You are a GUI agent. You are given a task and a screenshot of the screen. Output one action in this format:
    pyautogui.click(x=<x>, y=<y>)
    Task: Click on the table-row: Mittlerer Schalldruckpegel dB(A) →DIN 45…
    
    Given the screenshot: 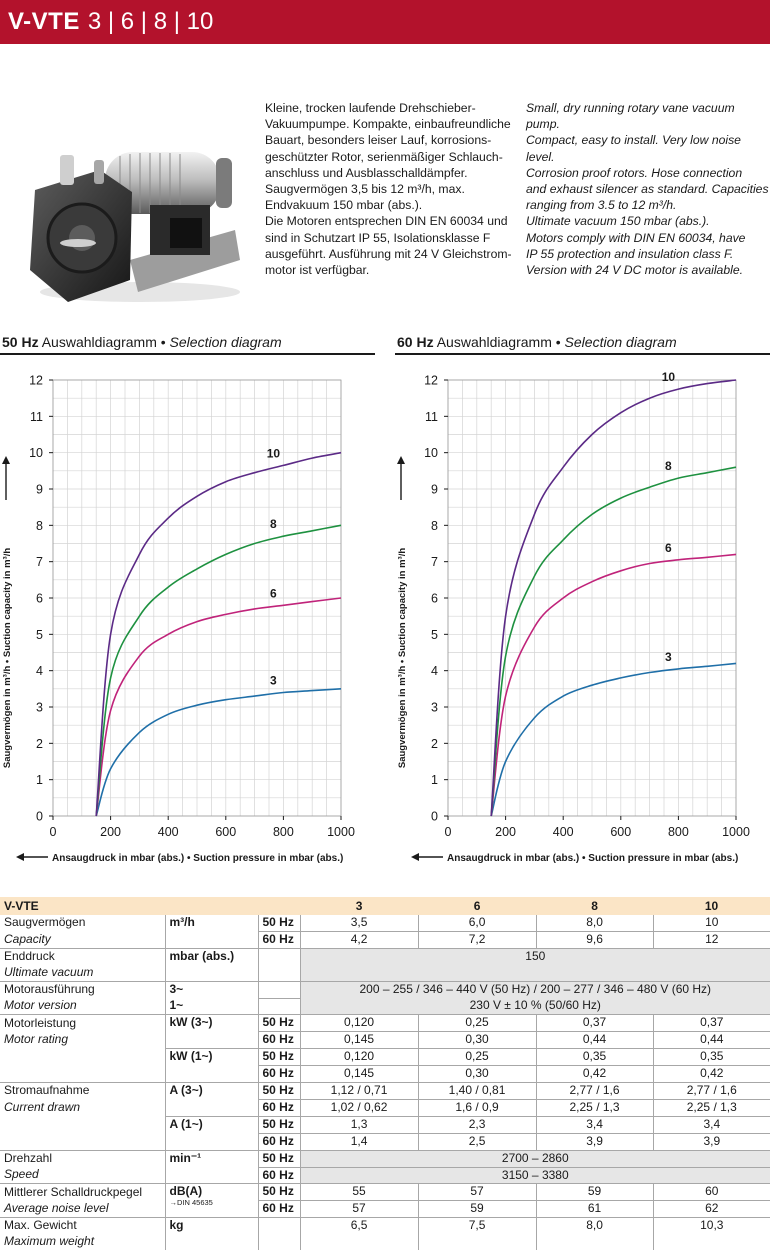 What is the action you would take?
    pyautogui.click(x=385, y=1200)
    